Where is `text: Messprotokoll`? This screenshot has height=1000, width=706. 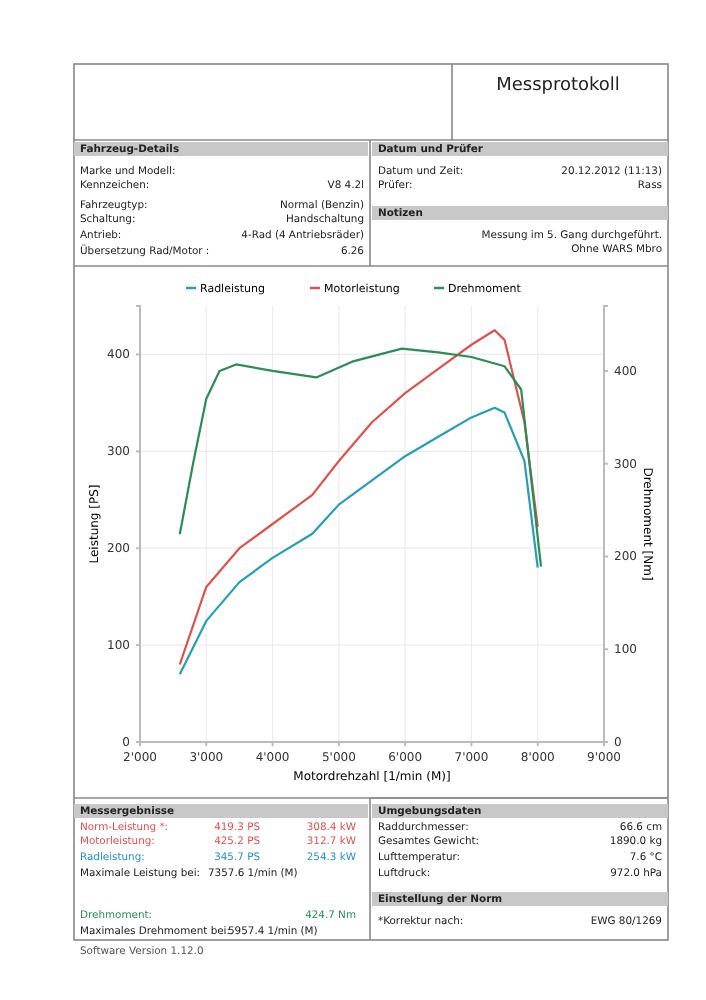
text: Messprotokoll is located at coordinates (558, 86).